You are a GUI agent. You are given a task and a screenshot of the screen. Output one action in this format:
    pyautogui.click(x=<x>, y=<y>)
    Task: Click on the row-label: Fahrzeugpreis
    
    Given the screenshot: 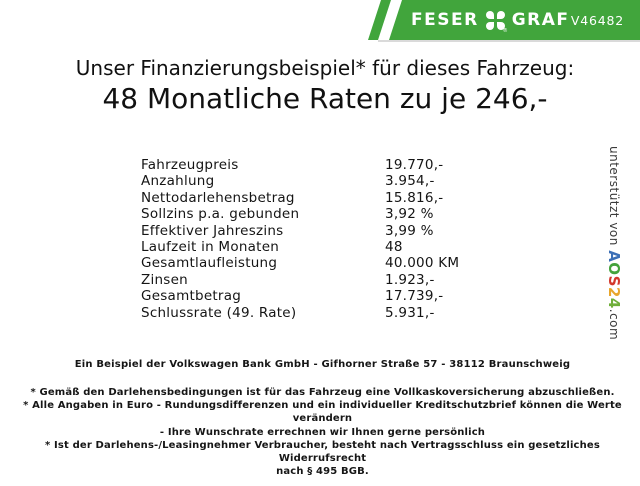 What is the action you would take?
    pyautogui.click(x=190, y=165)
    